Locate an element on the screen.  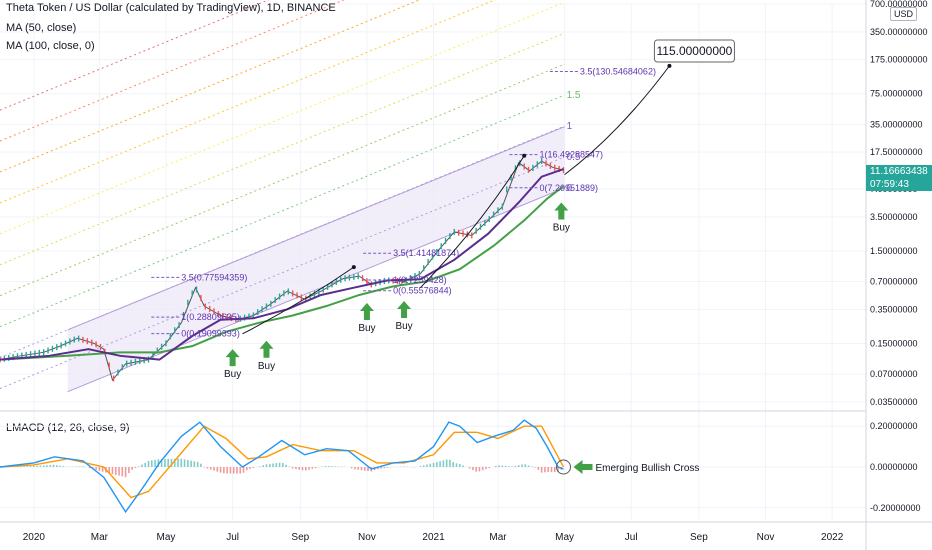
fib-level-label: 1(0.7259428) is located at coordinates (420, 280).